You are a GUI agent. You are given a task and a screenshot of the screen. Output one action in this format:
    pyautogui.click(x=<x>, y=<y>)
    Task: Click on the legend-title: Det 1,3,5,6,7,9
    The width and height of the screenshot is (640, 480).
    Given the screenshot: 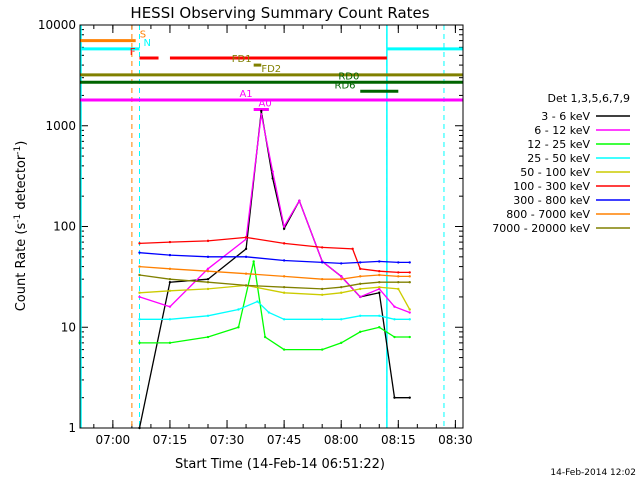 What is the action you would take?
    pyautogui.click(x=588, y=98)
    